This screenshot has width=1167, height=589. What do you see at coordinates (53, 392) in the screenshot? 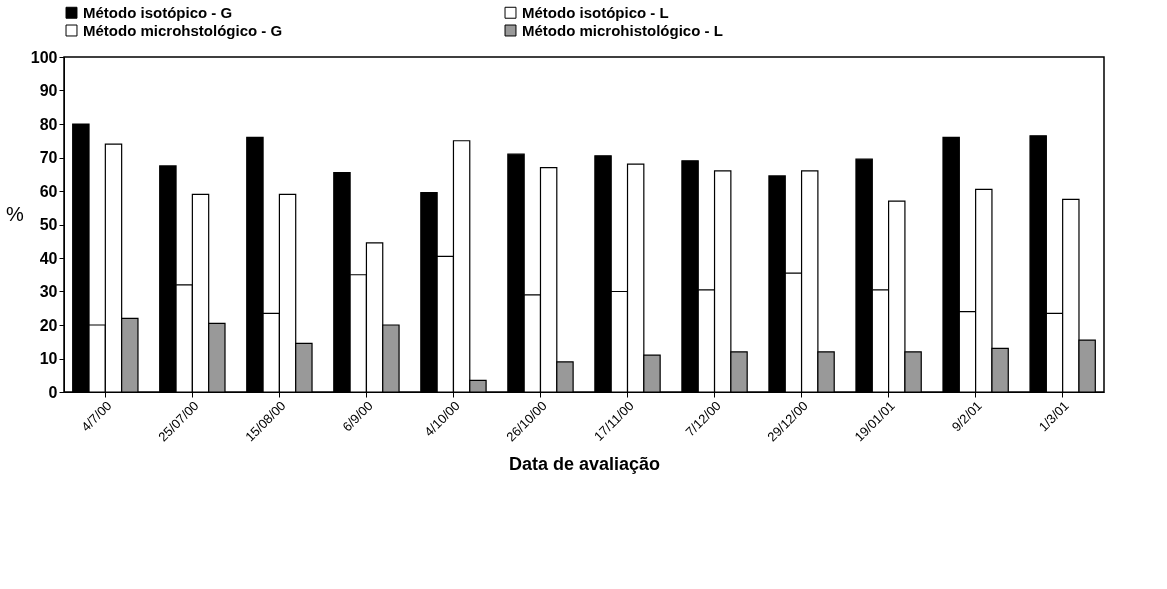
I see `y-tick-label: 0` at bounding box center [53, 392].